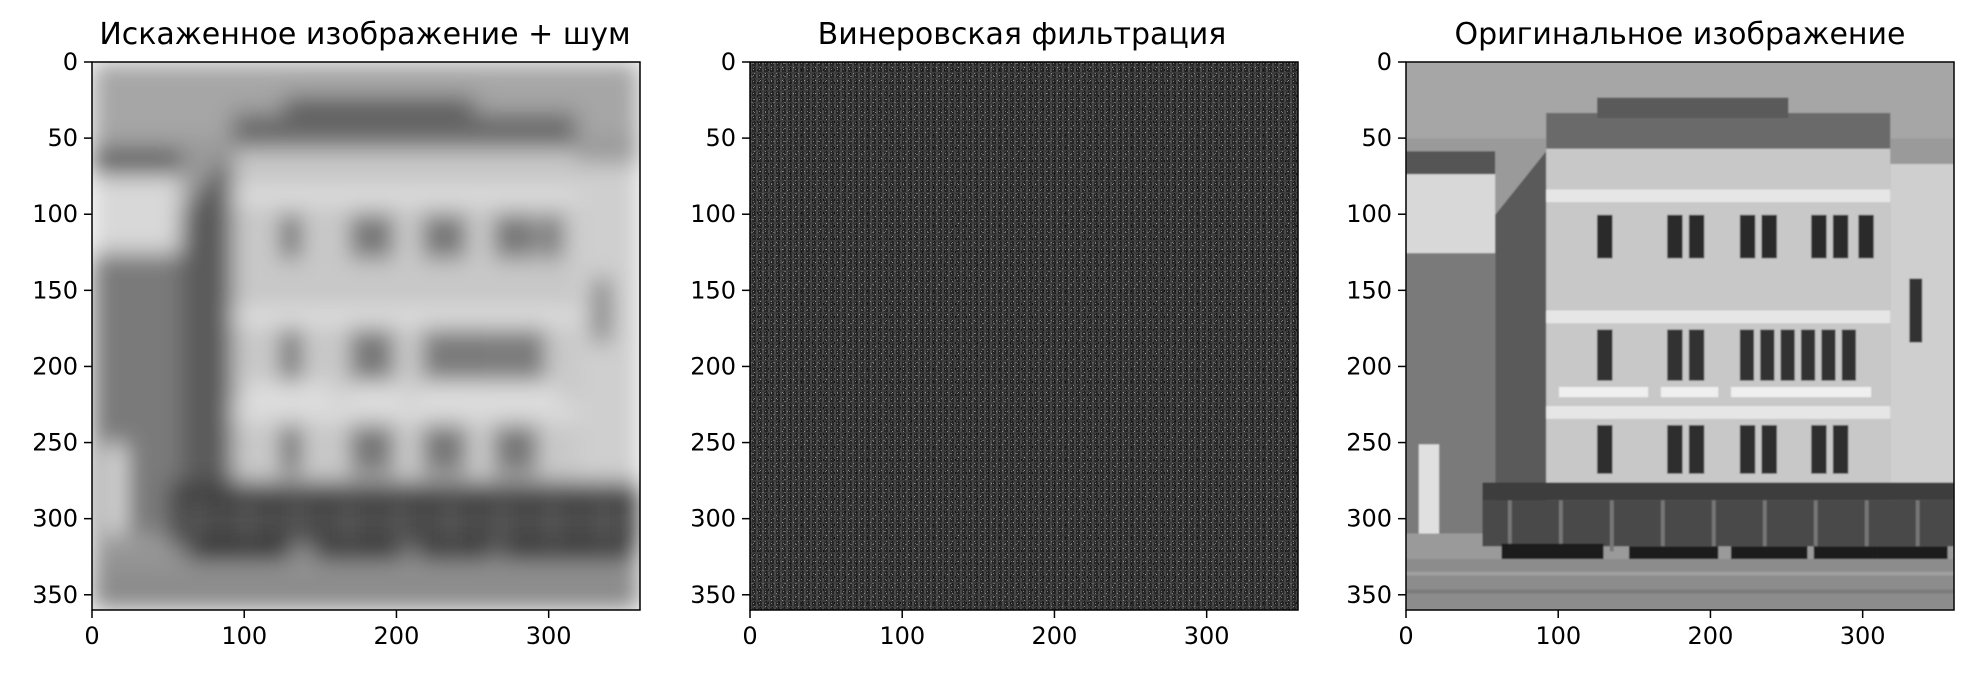  Describe the element at coordinates (1022, 34) in the screenshot. I see `panel-title: Винеровская фильтрация` at that location.